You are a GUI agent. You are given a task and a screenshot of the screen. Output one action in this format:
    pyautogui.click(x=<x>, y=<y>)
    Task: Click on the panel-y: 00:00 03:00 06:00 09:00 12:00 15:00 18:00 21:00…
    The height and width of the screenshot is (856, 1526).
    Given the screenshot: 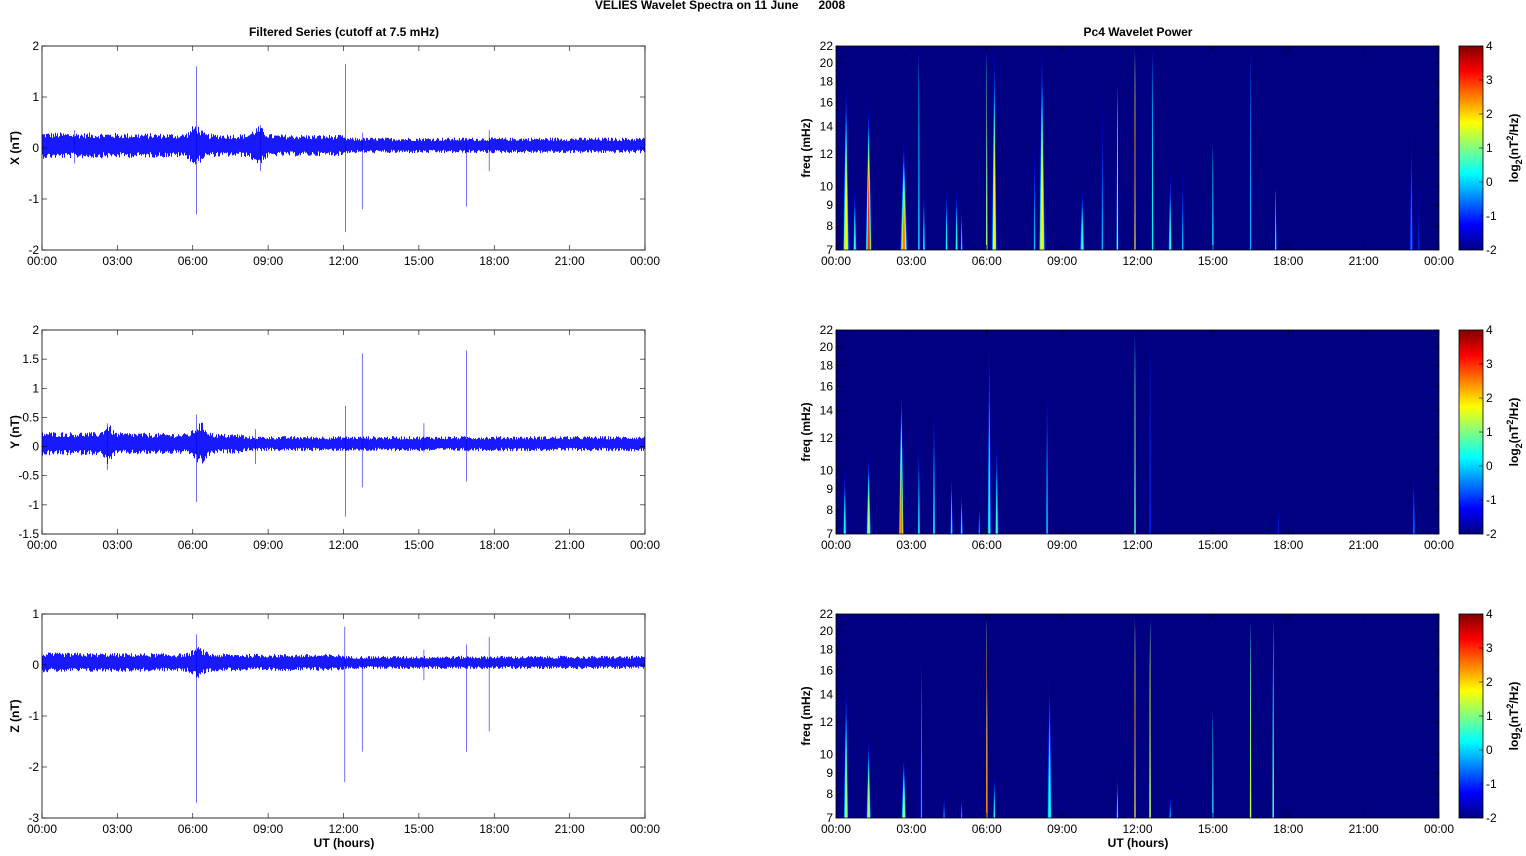 What is the action you would take?
    pyautogui.click(x=334, y=437)
    